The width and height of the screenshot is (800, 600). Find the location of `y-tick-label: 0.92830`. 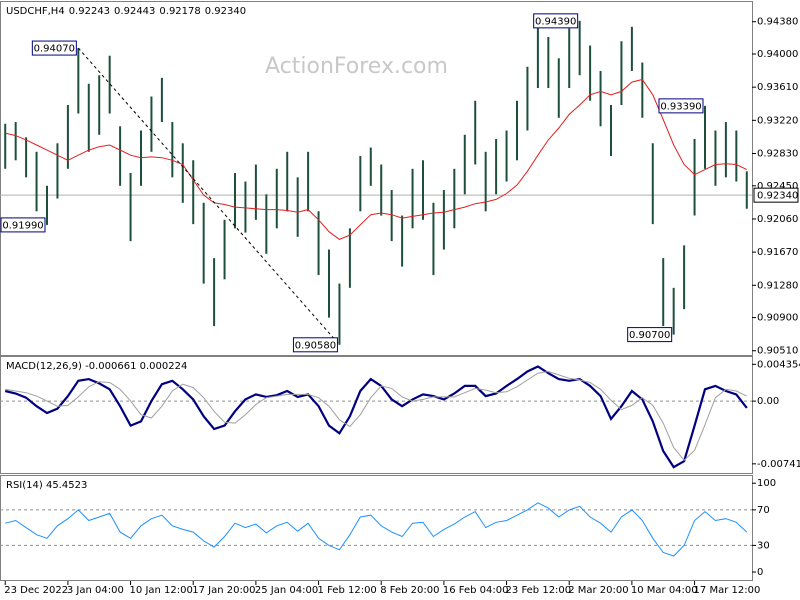

y-tick-label: 0.92830 is located at coordinates (777, 153).